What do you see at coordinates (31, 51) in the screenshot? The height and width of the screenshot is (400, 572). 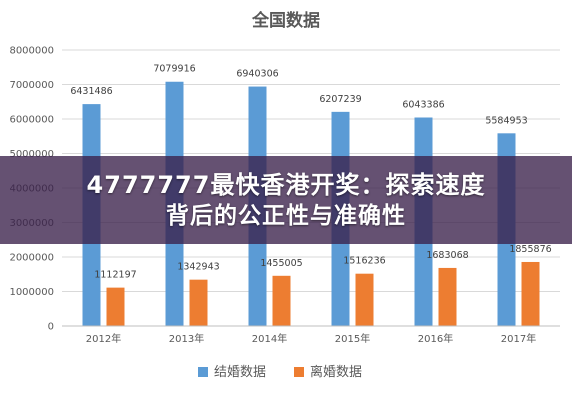 I see `y-tick-label: 8000000` at bounding box center [31, 51].